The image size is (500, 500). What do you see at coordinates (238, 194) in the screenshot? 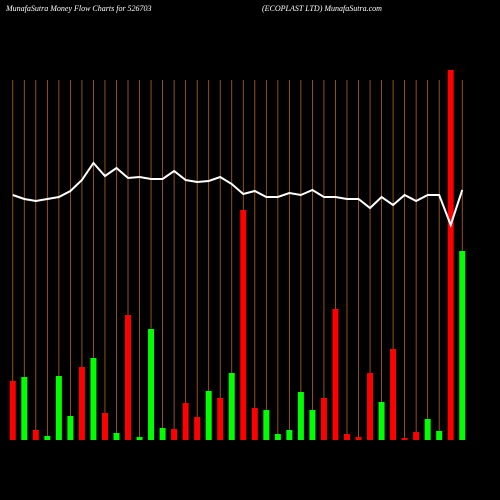
I see `money-flow-line` at bounding box center [238, 194].